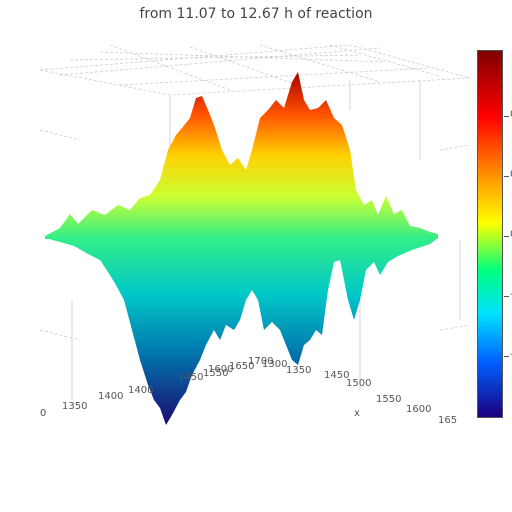 This screenshot has height=512, width=512. What do you see at coordinates (255, 70) in the screenshot?
I see `top-grid` at bounding box center [255, 70].